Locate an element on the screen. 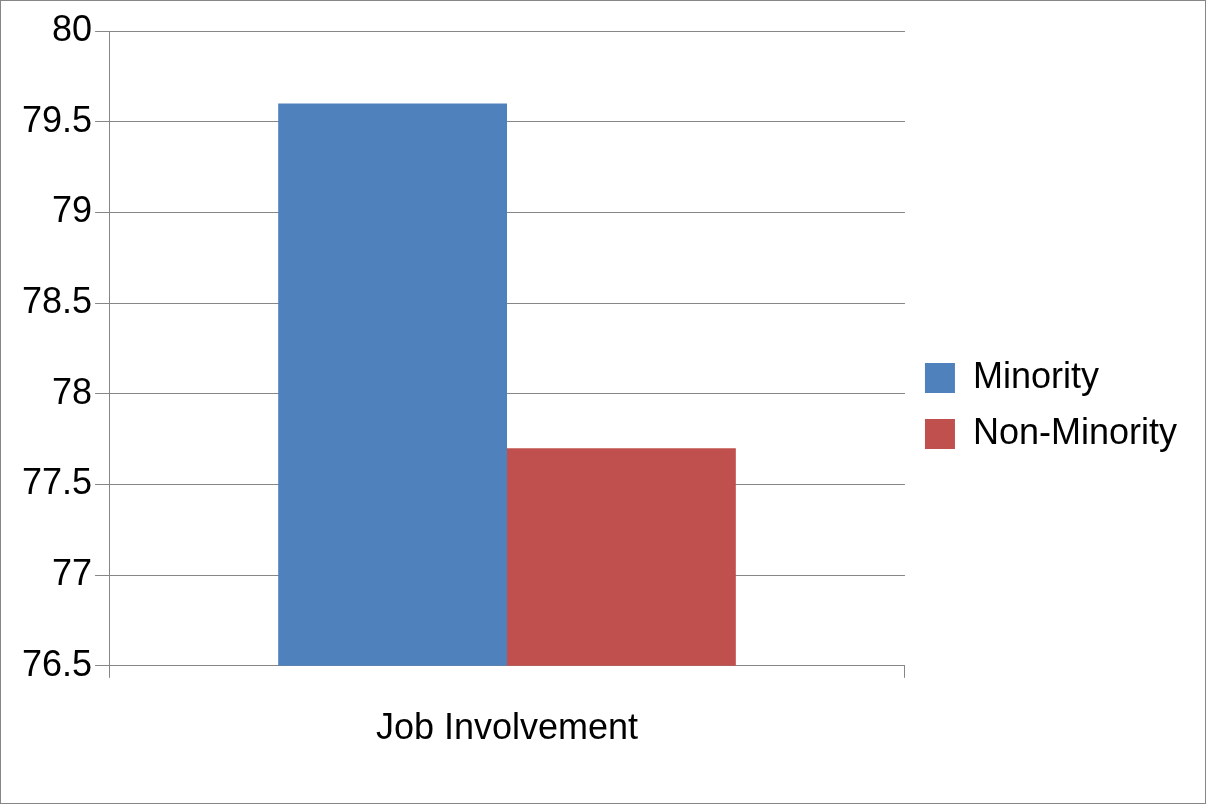 This screenshot has width=1206, height=804. y-tick-label: 79.5 is located at coordinates (57, 119).